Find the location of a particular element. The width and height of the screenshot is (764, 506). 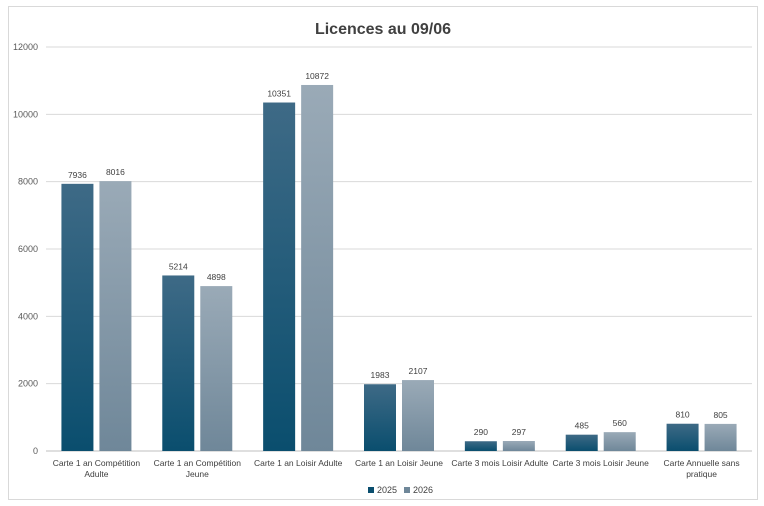

chart-title: Licences au 09/06 is located at coordinates (383, 29).